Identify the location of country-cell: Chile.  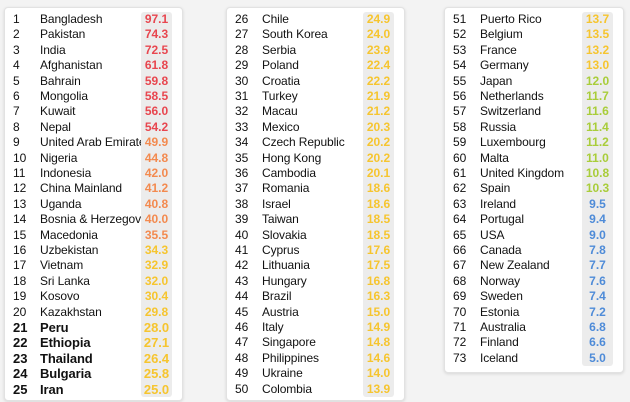
(275, 19).